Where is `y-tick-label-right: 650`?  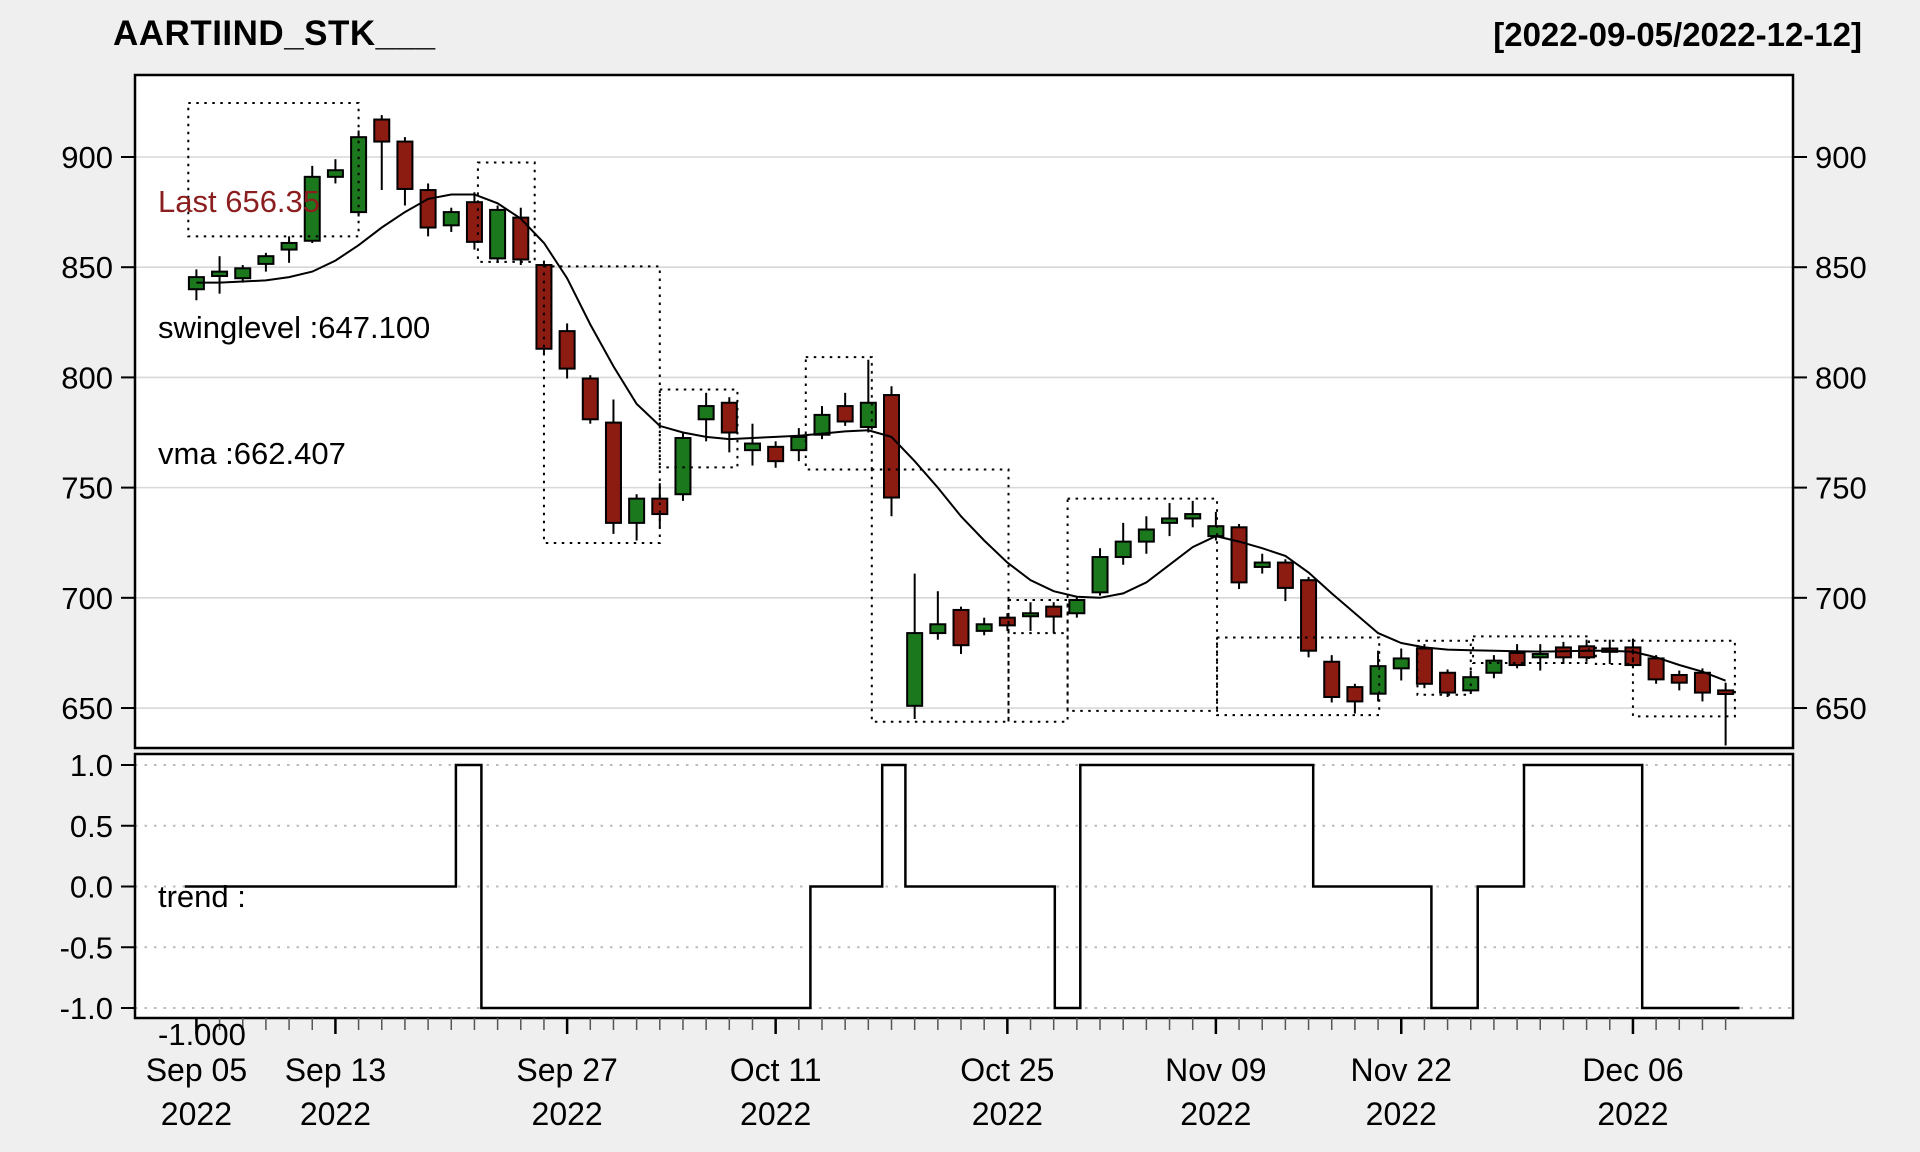
y-tick-label-right: 650 is located at coordinates (1841, 708).